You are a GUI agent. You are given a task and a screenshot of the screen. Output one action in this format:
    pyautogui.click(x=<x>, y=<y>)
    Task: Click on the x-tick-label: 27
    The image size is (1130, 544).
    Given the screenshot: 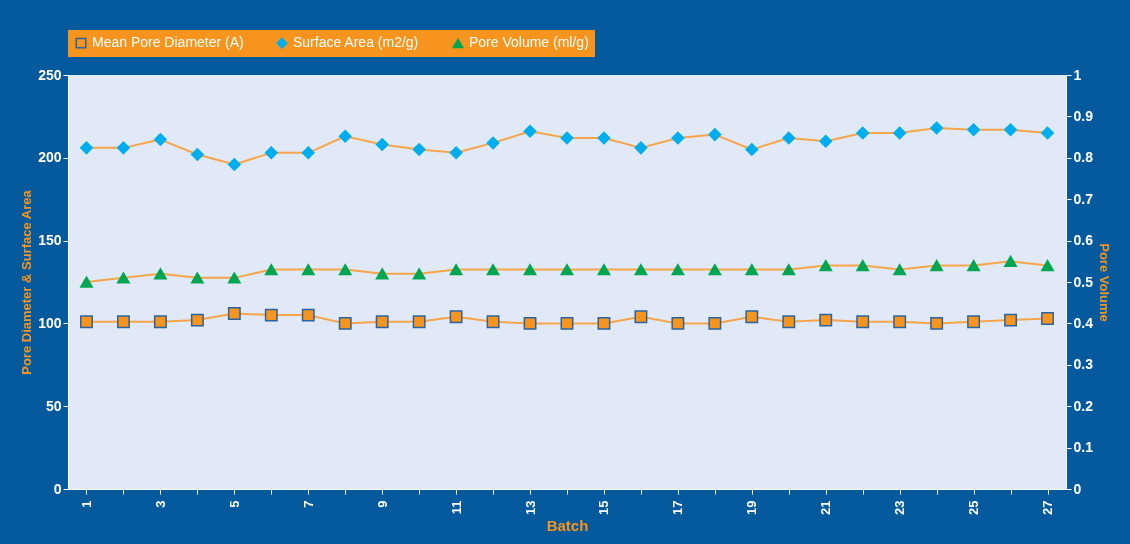 What is the action you would take?
    pyautogui.click(x=1048, y=507)
    